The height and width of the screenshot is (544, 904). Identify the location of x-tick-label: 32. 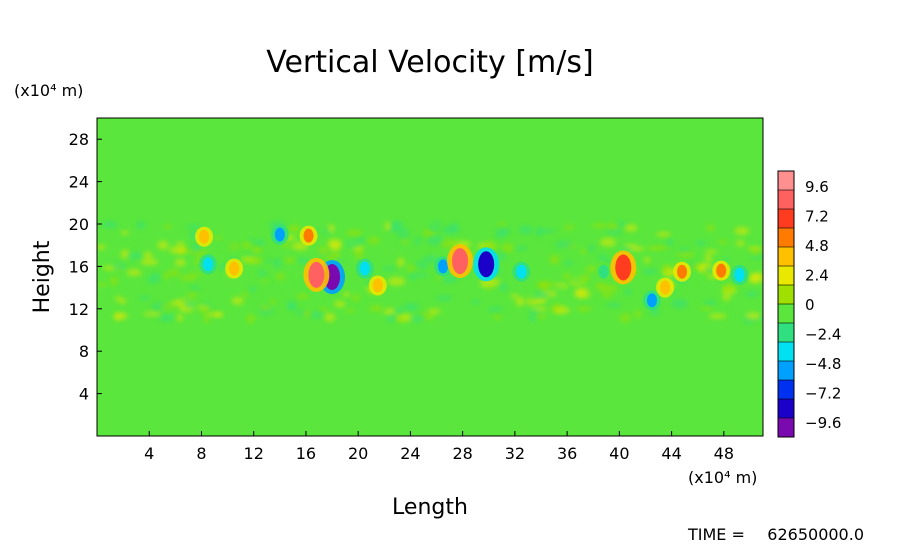
(515, 453).